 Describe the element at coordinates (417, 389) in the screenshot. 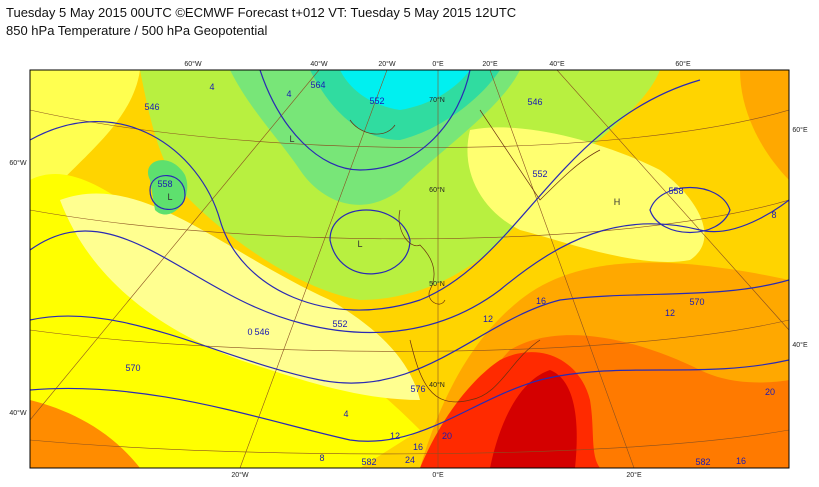

I see `geopotential-label: 576` at that location.